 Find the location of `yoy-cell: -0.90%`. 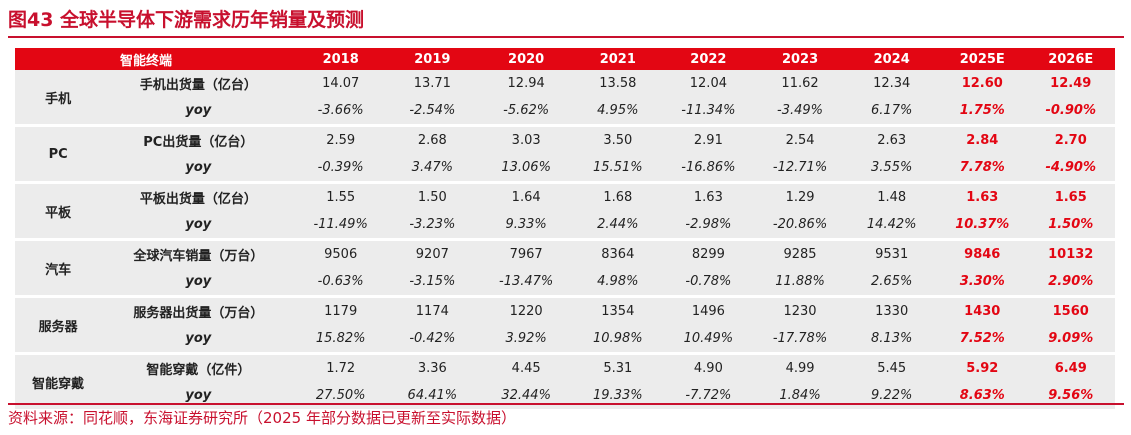

yoy-cell: -0.90% is located at coordinates (1070, 110).